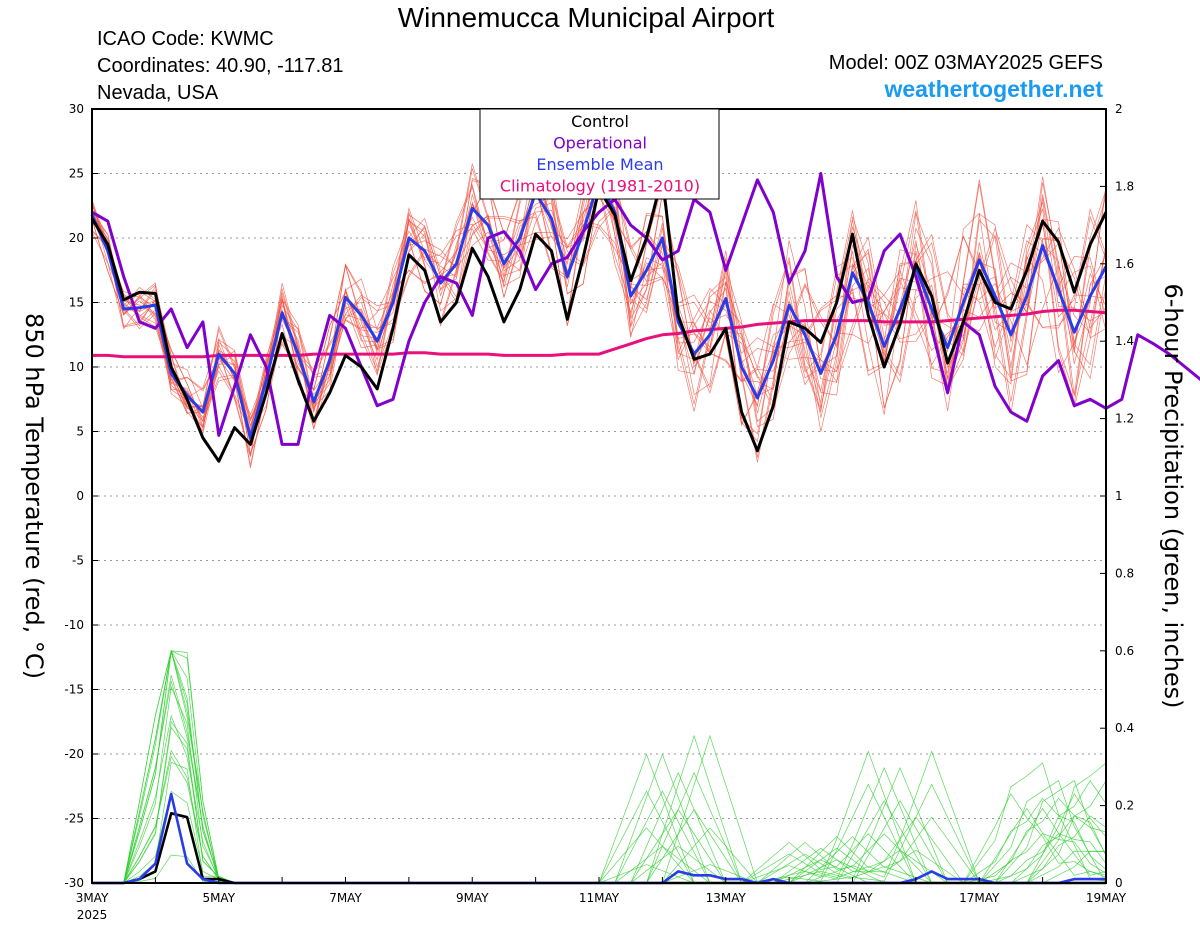  What do you see at coordinates (74, 754) in the screenshot?
I see `left-tick-label: -20` at bounding box center [74, 754].